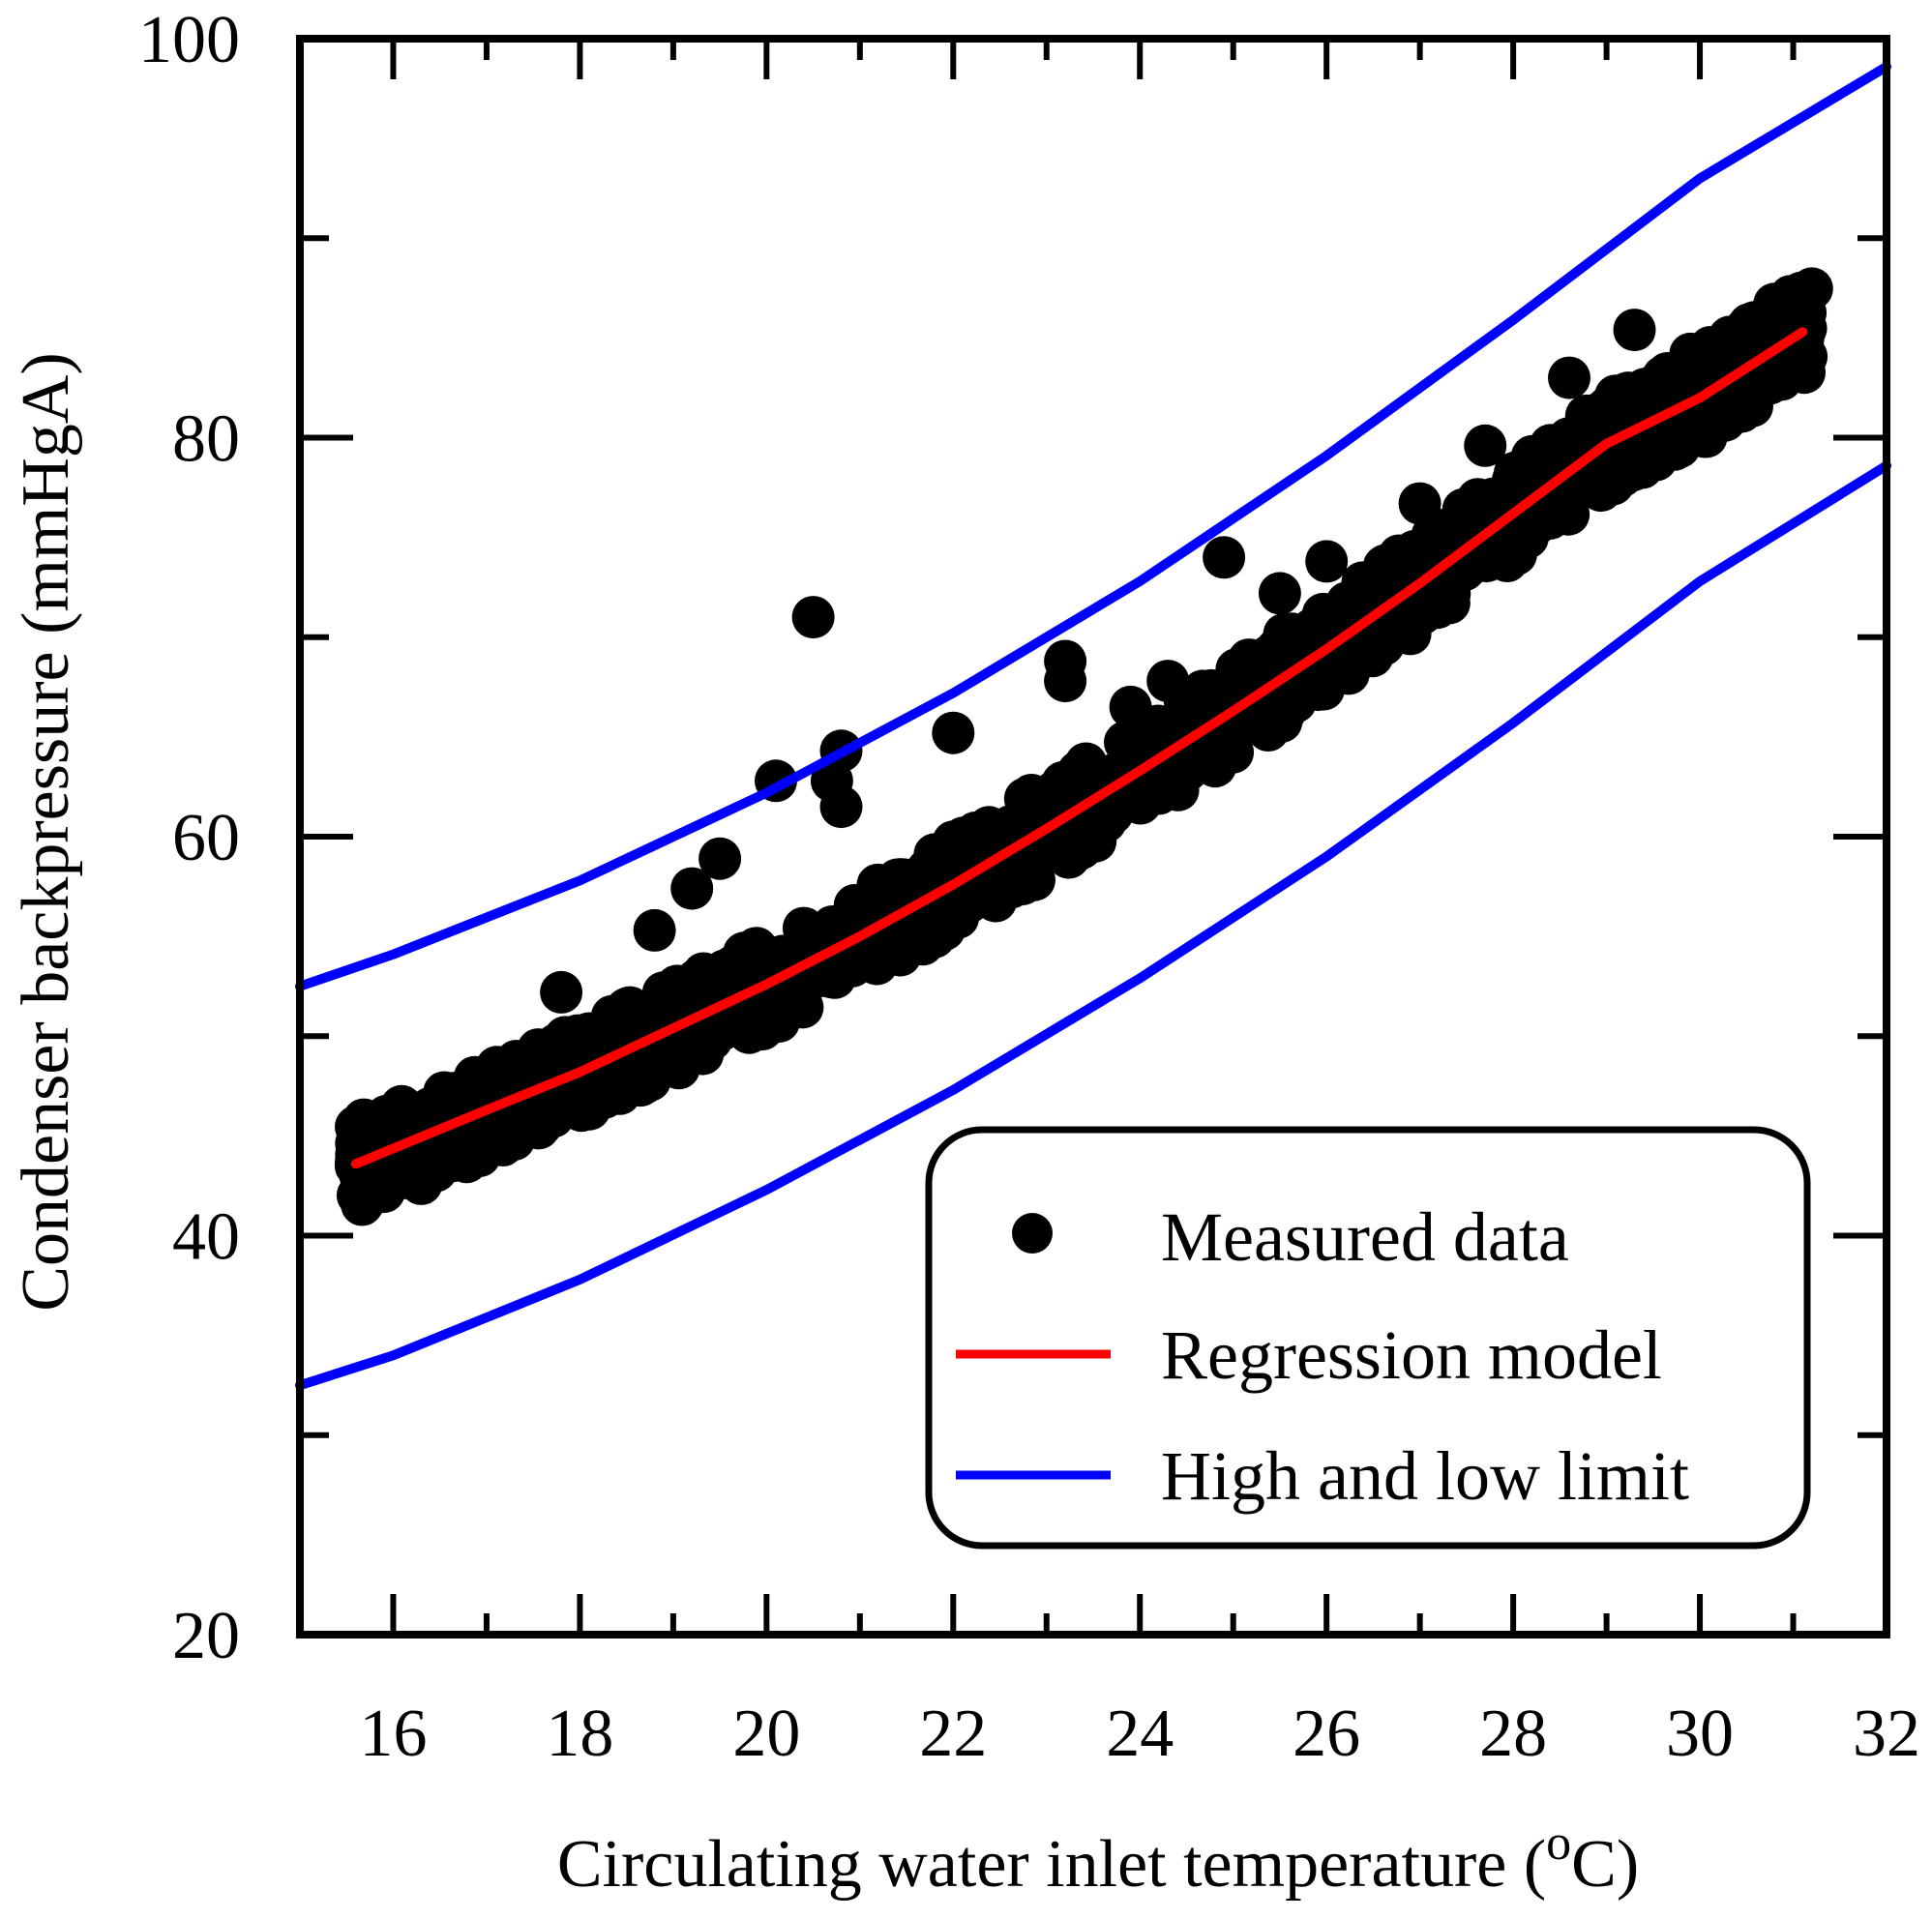  What do you see at coordinates (953, 1734) in the screenshot?
I see `x-tick-label: 22` at bounding box center [953, 1734].